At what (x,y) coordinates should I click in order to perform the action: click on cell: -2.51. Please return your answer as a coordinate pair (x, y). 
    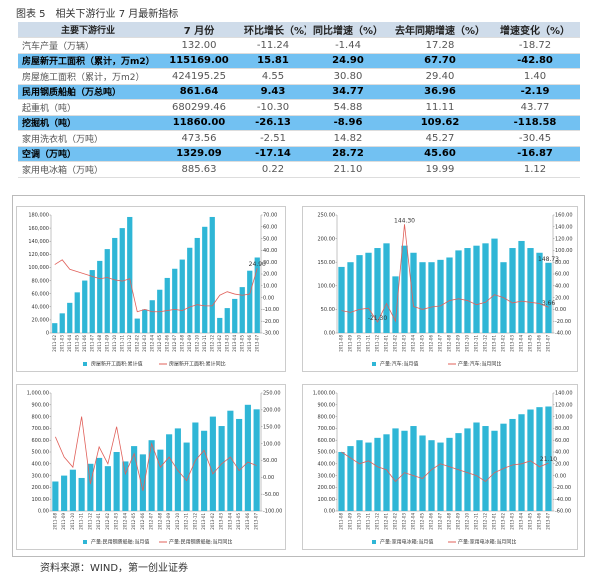
    Looking at the image, I should click on (273, 138).